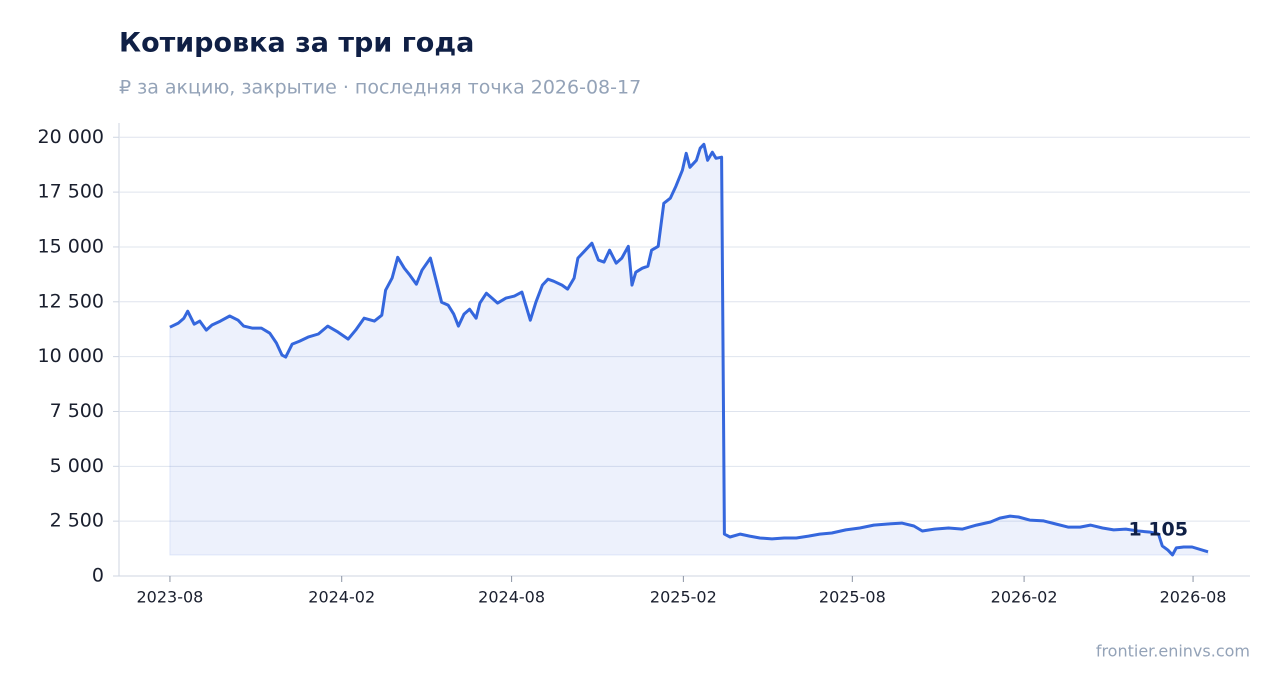 The width and height of the screenshot is (1281, 693). What do you see at coordinates (683, 597) in the screenshot?
I see `x-tick-label: 2025-02` at bounding box center [683, 597].